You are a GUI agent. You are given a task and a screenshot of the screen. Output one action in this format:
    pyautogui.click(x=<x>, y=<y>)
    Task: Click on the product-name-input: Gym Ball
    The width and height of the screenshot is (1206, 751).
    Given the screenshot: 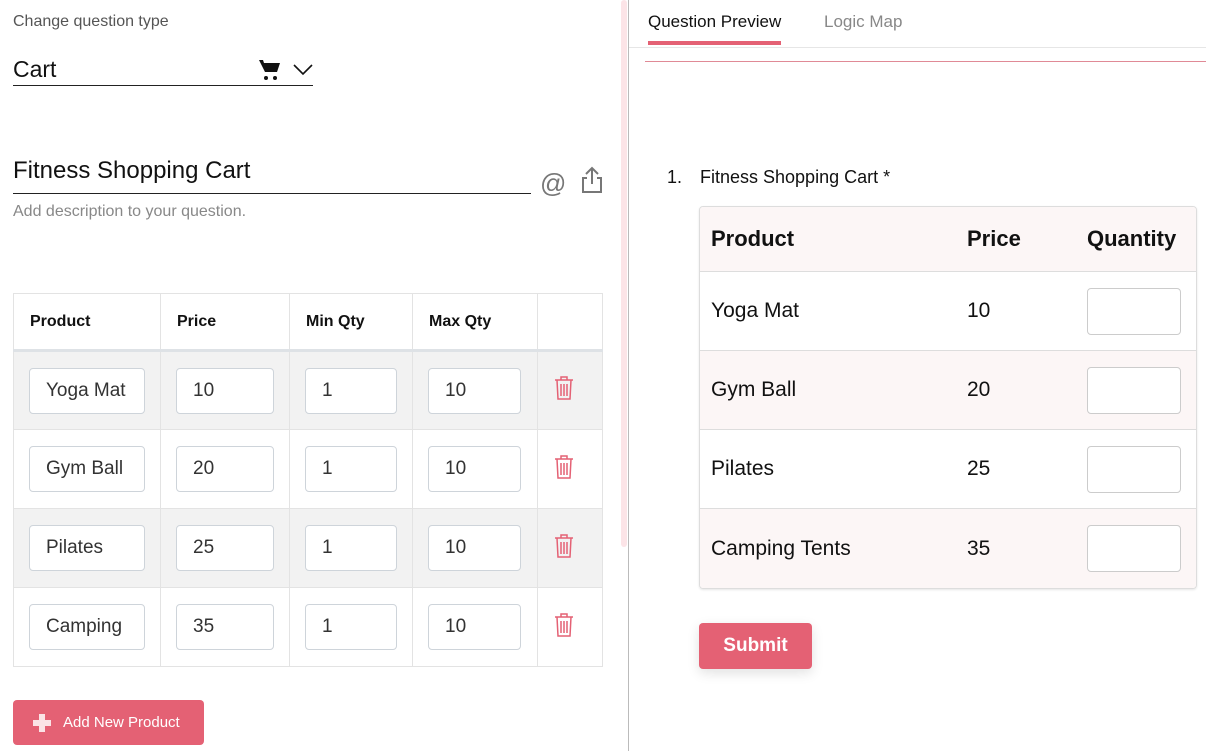 What is the action you would take?
    pyautogui.click(x=87, y=469)
    